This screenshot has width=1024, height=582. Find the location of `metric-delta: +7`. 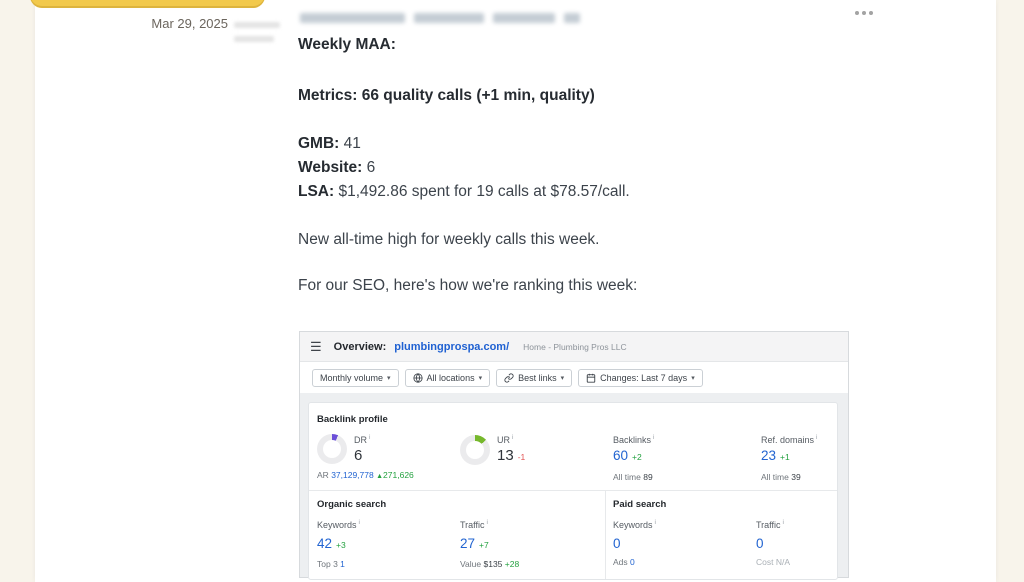

metric-delta: +7 is located at coordinates (484, 545).